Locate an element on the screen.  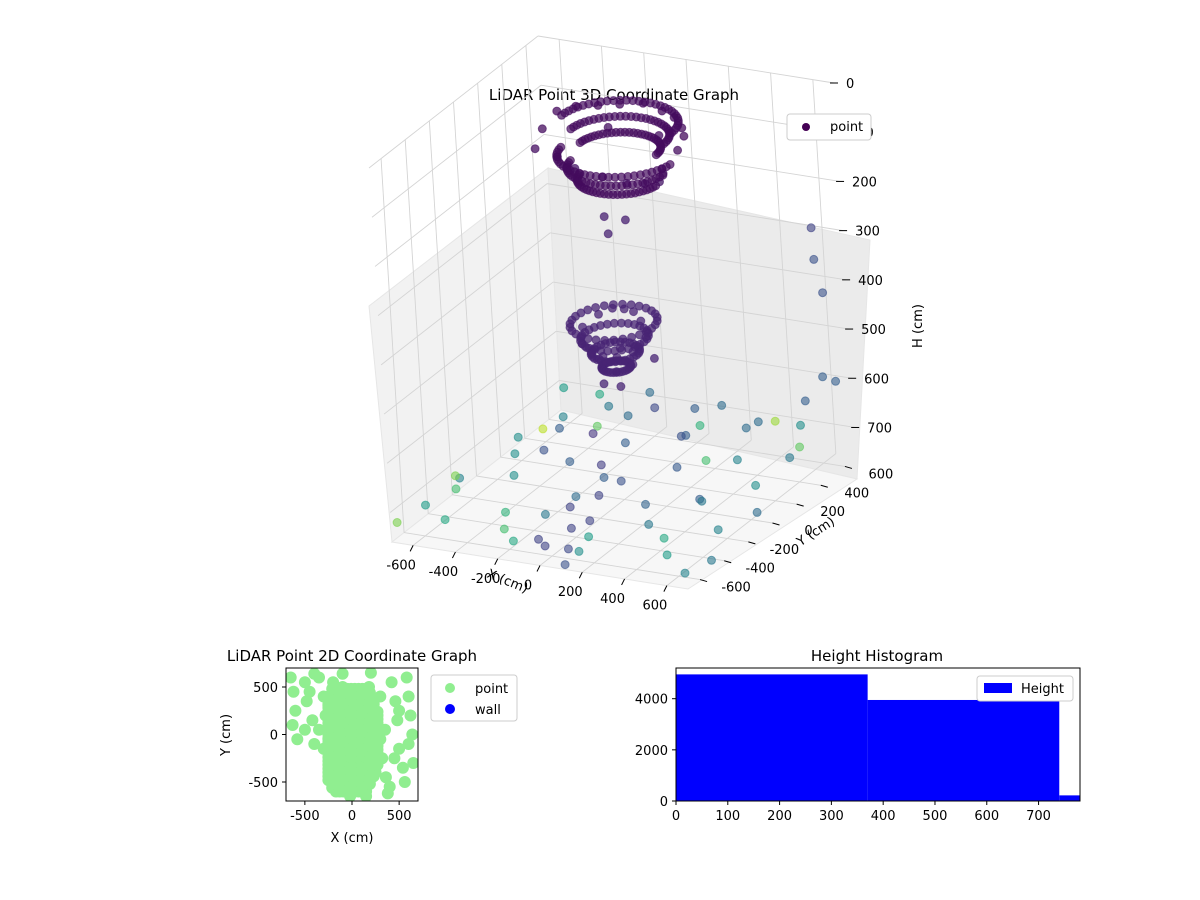
histogram-legend-label: Height is located at coordinates (1042, 689).